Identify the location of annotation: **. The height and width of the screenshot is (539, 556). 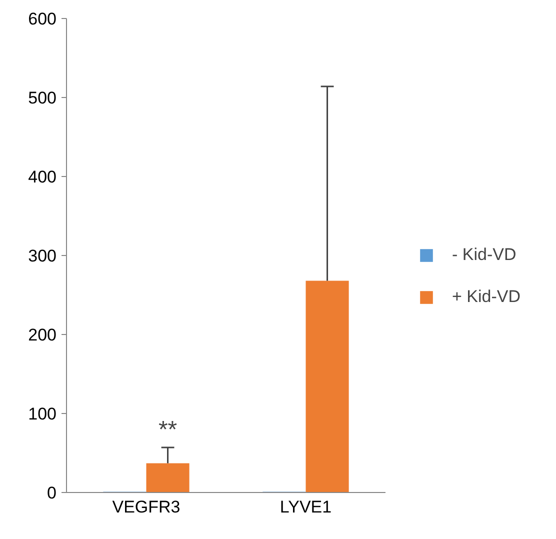
(168, 430).